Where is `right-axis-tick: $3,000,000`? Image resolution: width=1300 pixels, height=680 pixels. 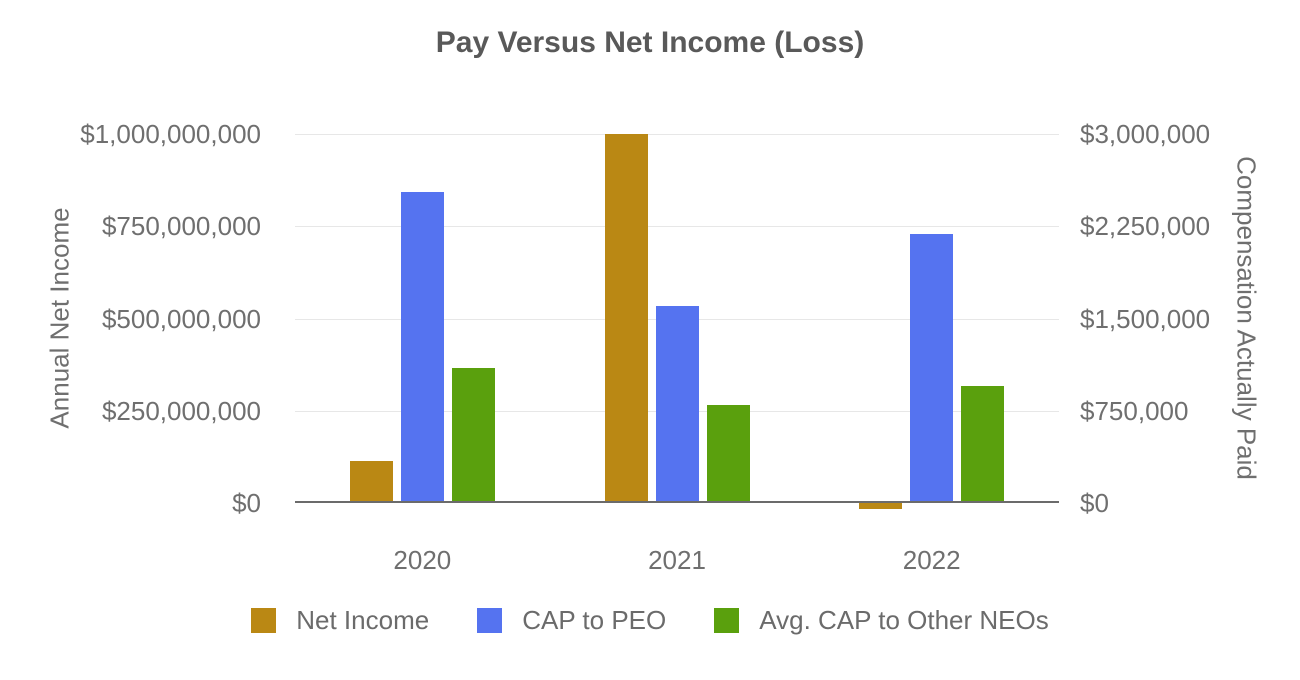
right-axis-tick: $3,000,000 is located at coordinates (1145, 134).